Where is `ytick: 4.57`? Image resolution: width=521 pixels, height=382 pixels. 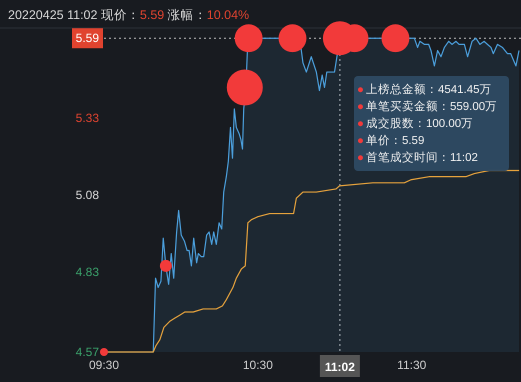
ytick: 4.57 is located at coordinates (87, 352).